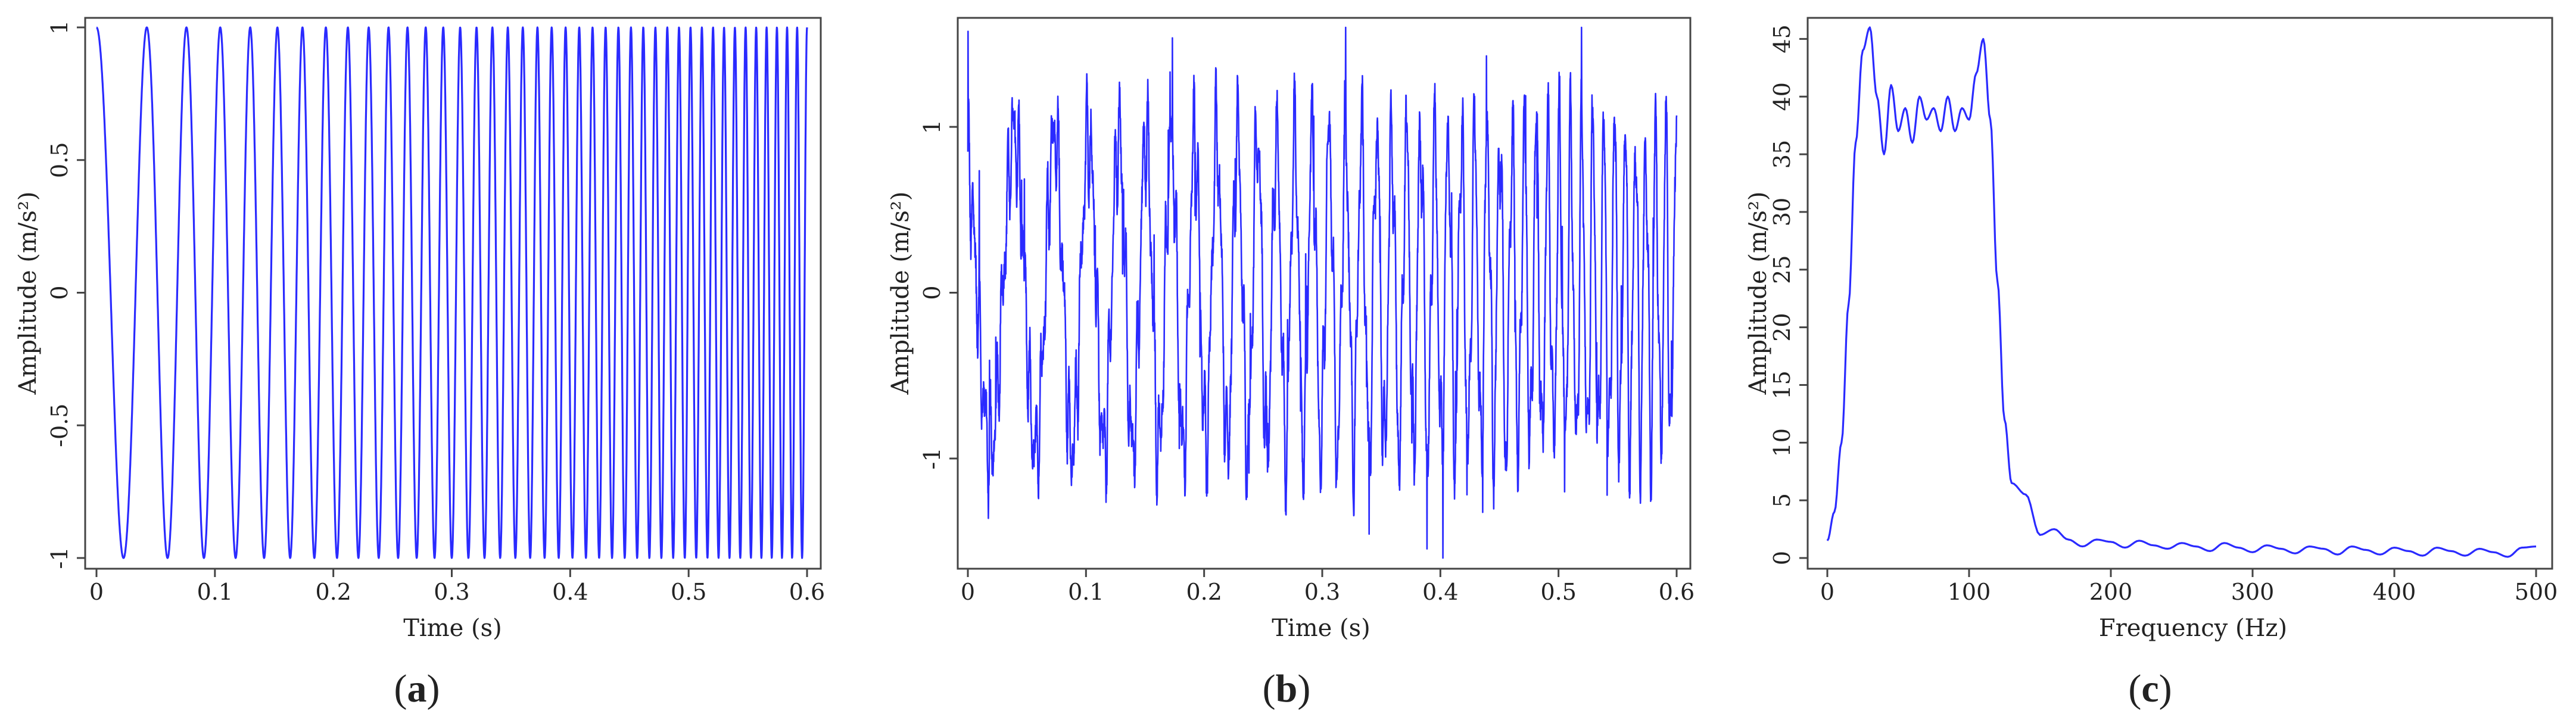 This screenshot has width=2576, height=717. I want to click on panel-b-label: (b), so click(1287, 688).